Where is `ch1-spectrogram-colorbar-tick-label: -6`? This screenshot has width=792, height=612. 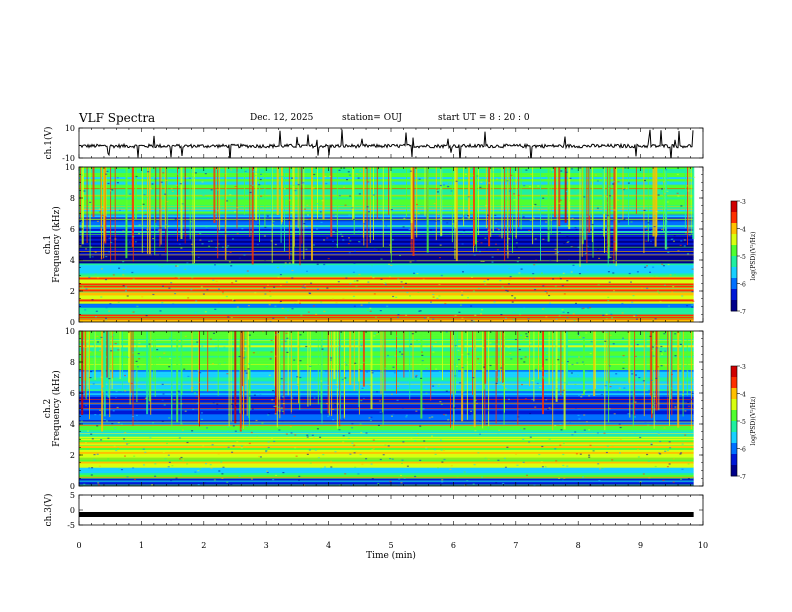
ch1-spectrogram-colorbar-tick-label: -6 is located at coordinates (743, 285).